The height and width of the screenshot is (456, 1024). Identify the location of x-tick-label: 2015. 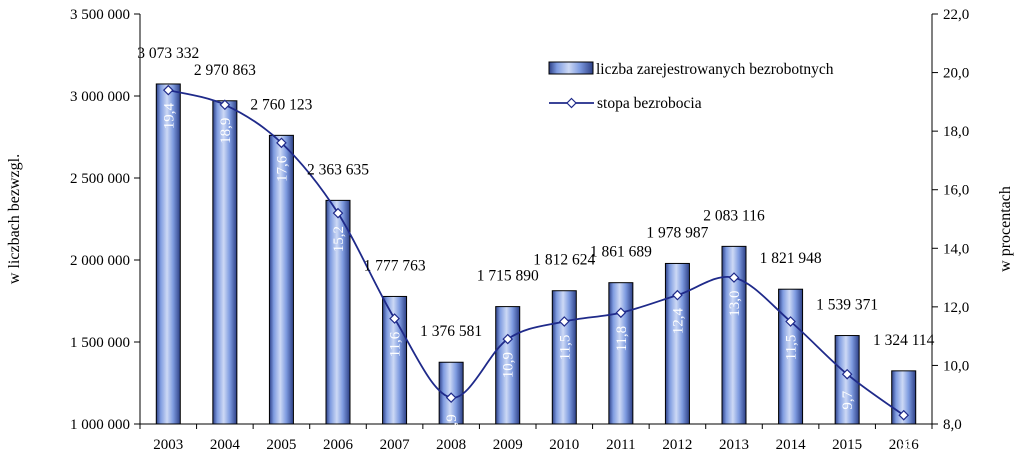
(847, 445).